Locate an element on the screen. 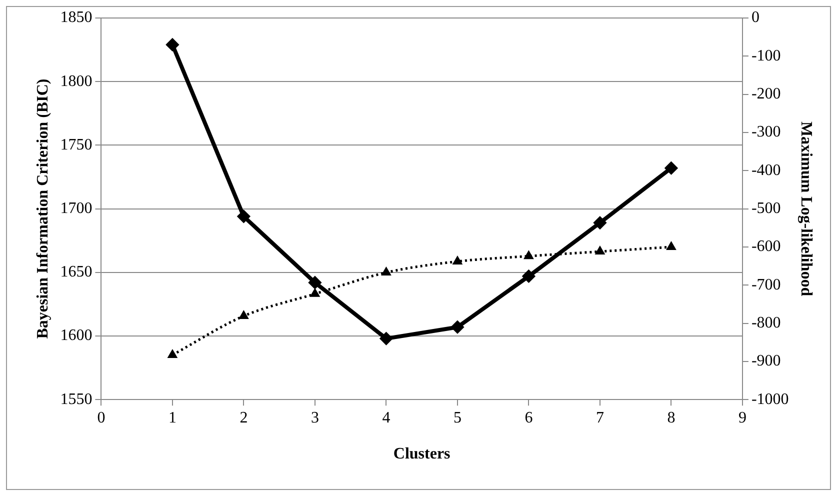  x-tick-label: 0 is located at coordinates (101, 417).